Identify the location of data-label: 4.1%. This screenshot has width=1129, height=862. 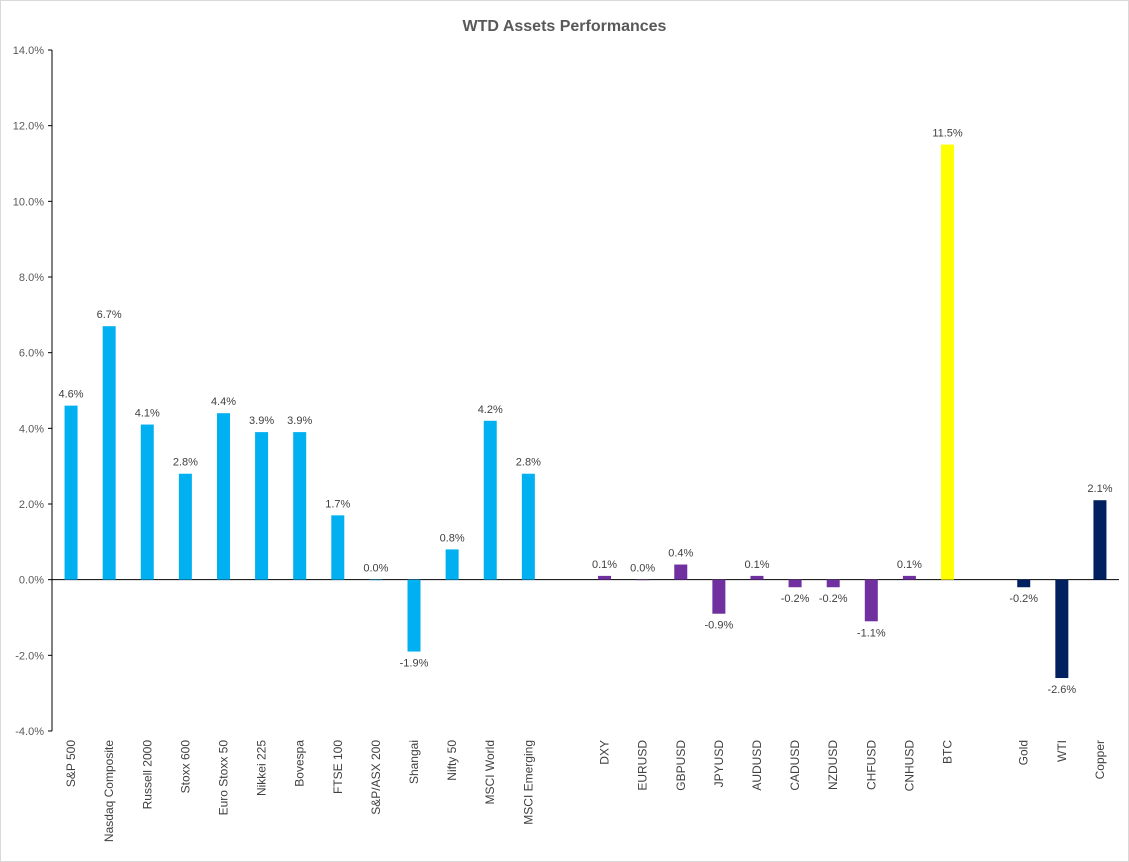
(147, 414).